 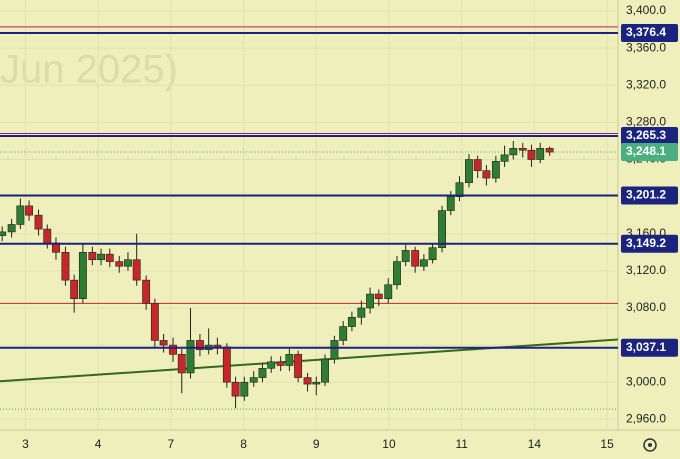 What do you see at coordinates (646, 347) in the screenshot?
I see `price-label: 3,037.1` at bounding box center [646, 347].